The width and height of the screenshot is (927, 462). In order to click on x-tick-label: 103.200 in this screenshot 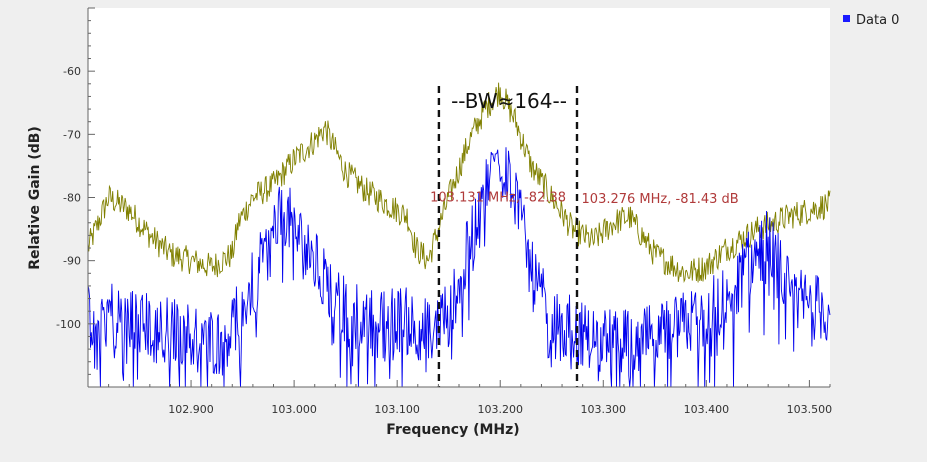, I will do `click(500, 409)`.